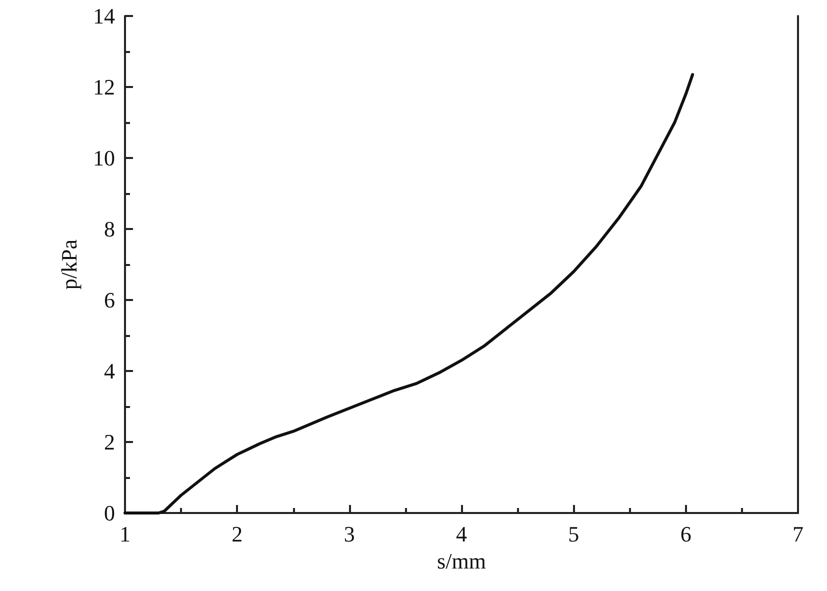 The image size is (827, 591). Describe the element at coordinates (104, 158) in the screenshot. I see `y-tick-label: 10` at that location.